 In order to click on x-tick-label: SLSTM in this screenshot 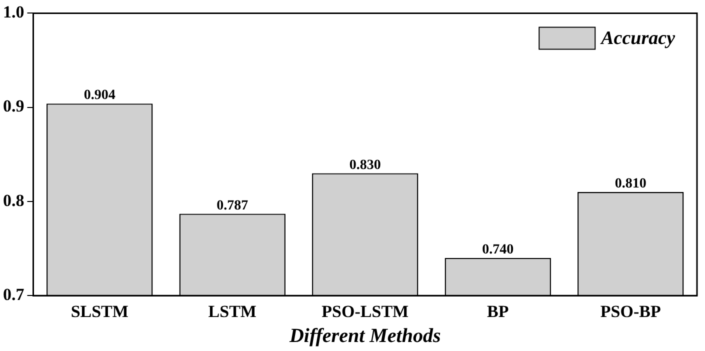, I will do `click(99, 312)`.